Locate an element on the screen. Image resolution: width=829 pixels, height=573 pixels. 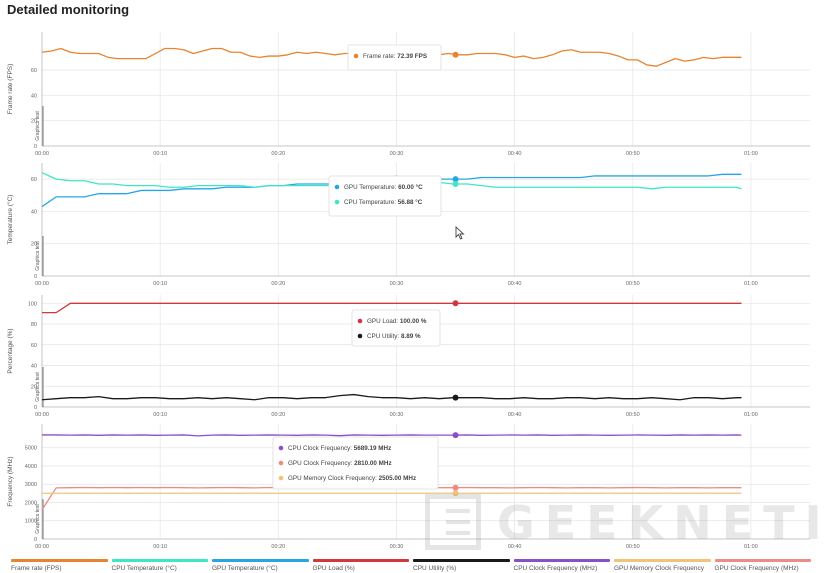
legend-label: CPU Utility (%) is located at coordinates (435, 568).